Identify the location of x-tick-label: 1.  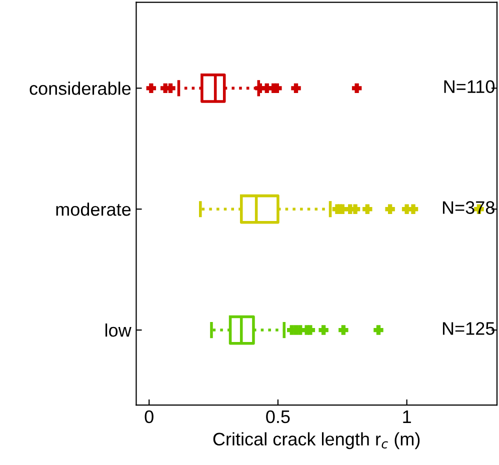
(407, 416).